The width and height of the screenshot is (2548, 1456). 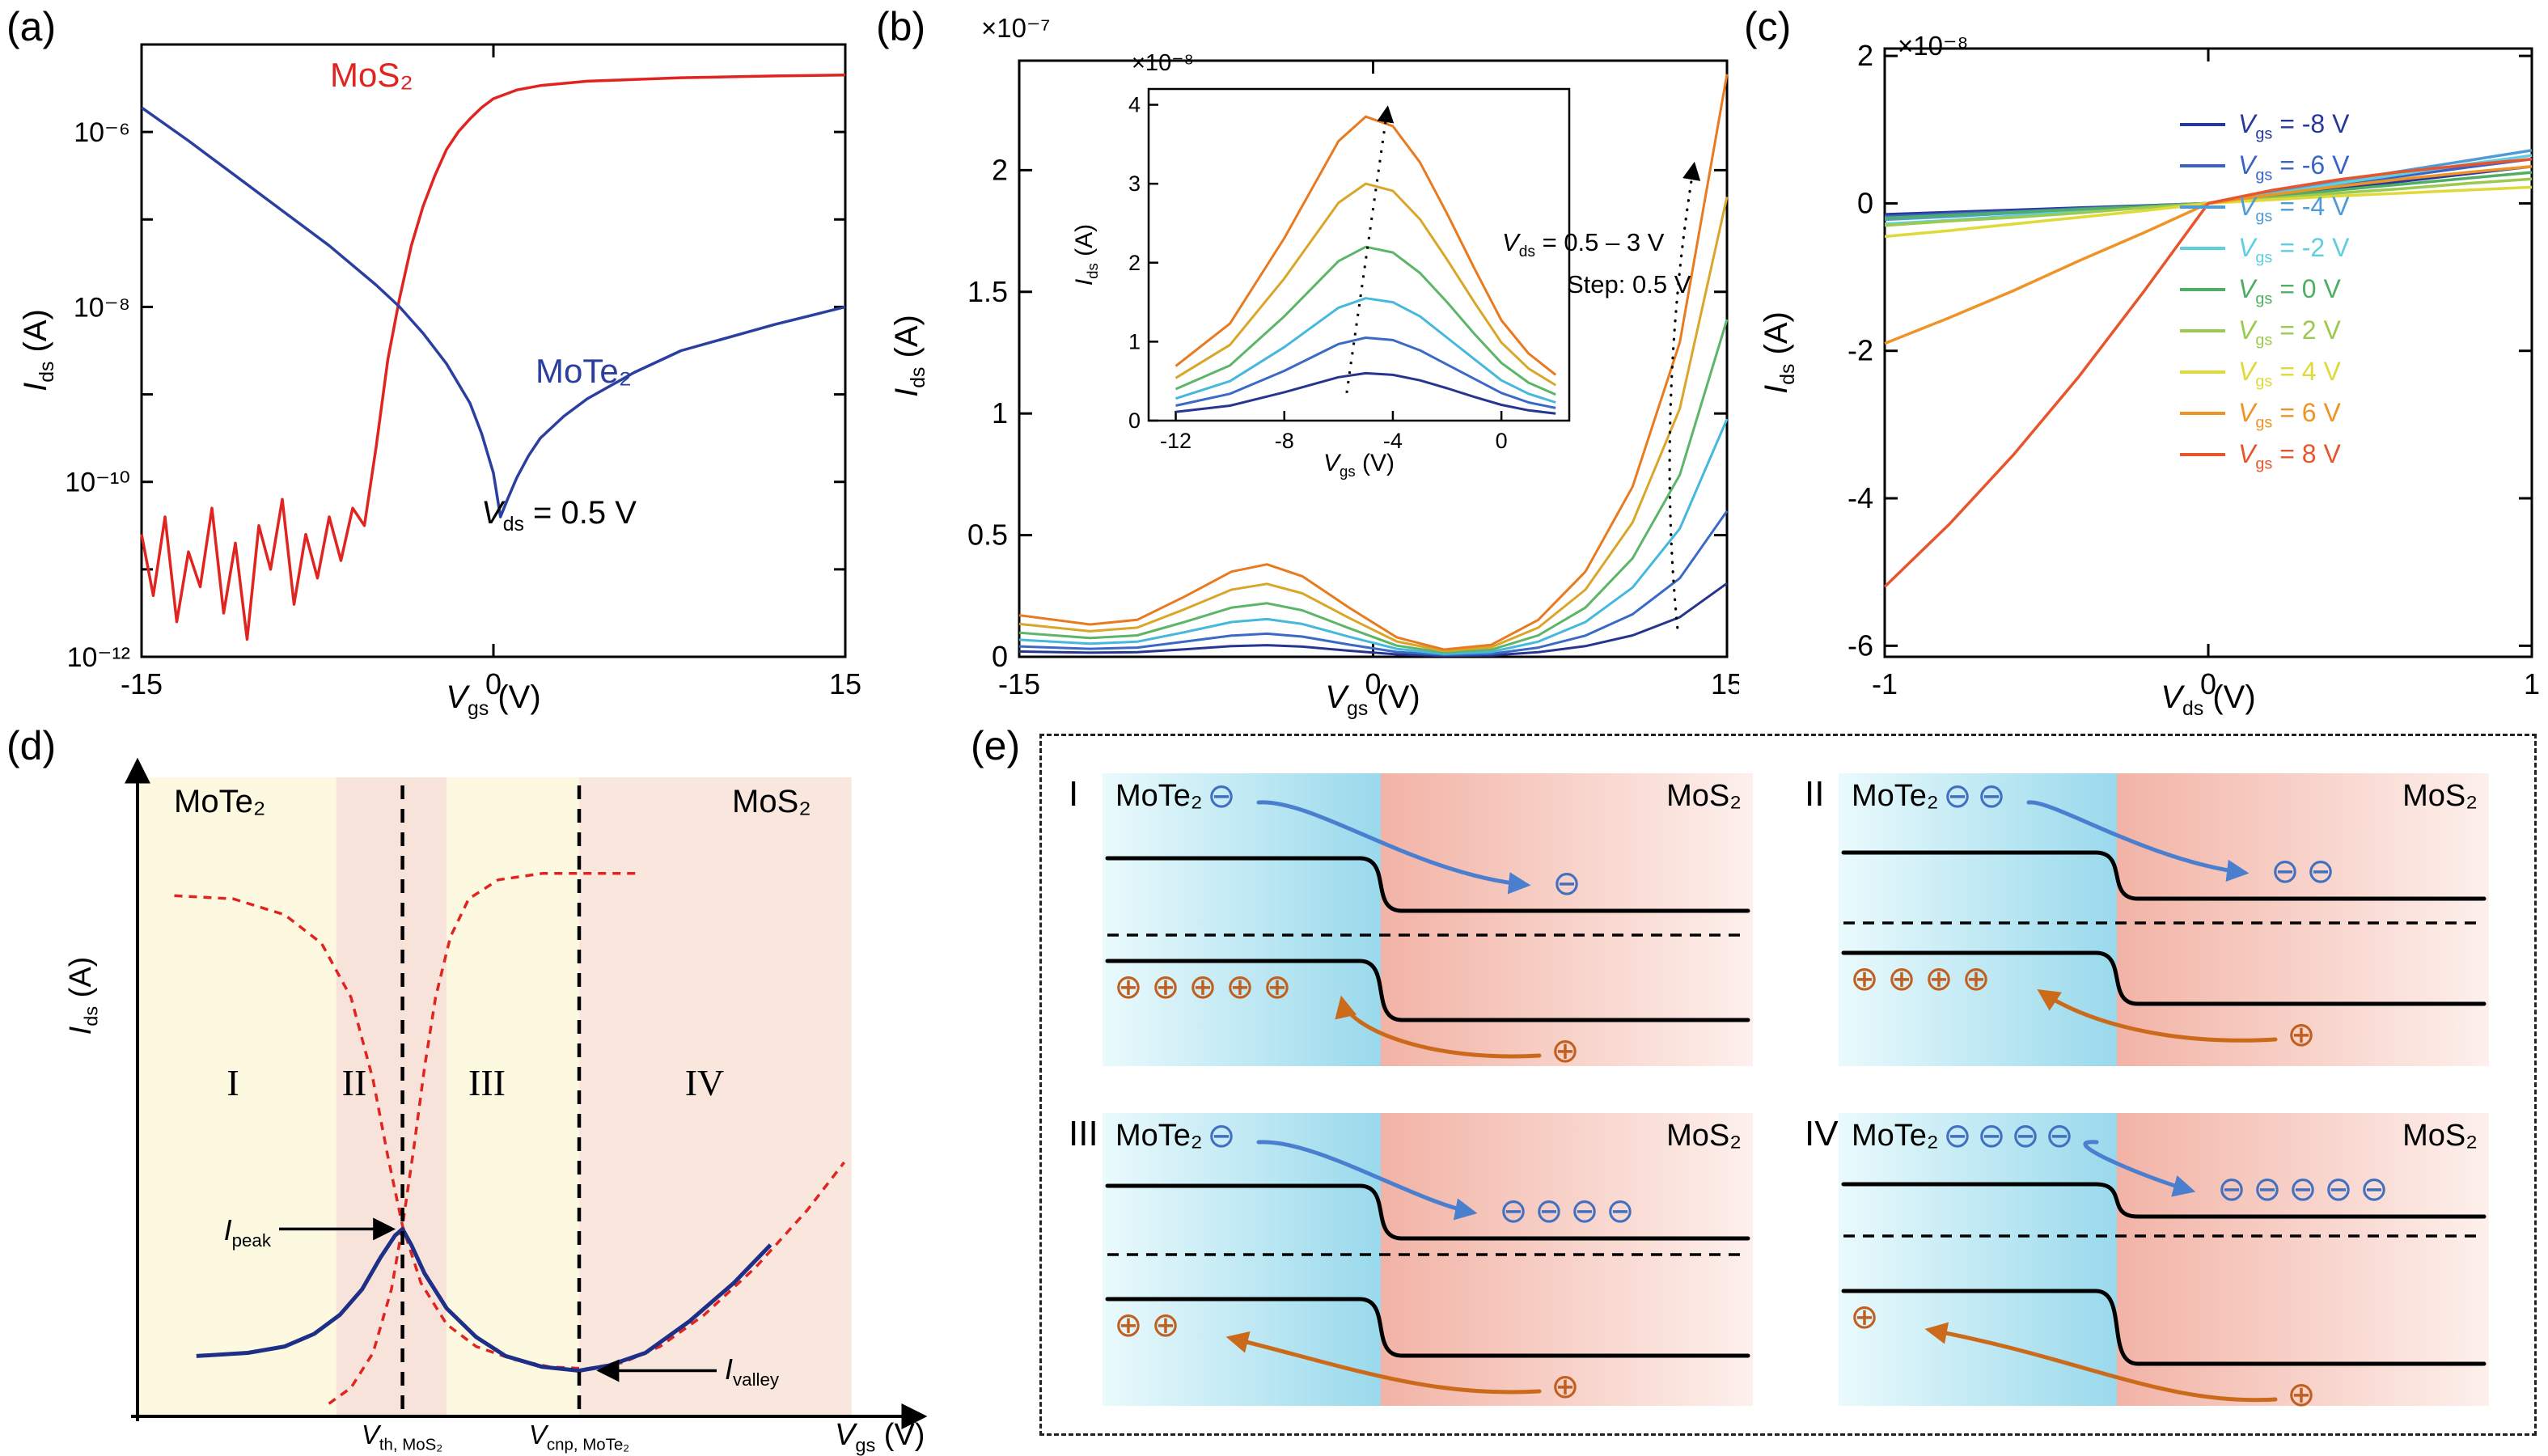 What do you see at coordinates (38, 350) in the screenshot?
I see `a-ylabel: Ids (A)` at bounding box center [38, 350].